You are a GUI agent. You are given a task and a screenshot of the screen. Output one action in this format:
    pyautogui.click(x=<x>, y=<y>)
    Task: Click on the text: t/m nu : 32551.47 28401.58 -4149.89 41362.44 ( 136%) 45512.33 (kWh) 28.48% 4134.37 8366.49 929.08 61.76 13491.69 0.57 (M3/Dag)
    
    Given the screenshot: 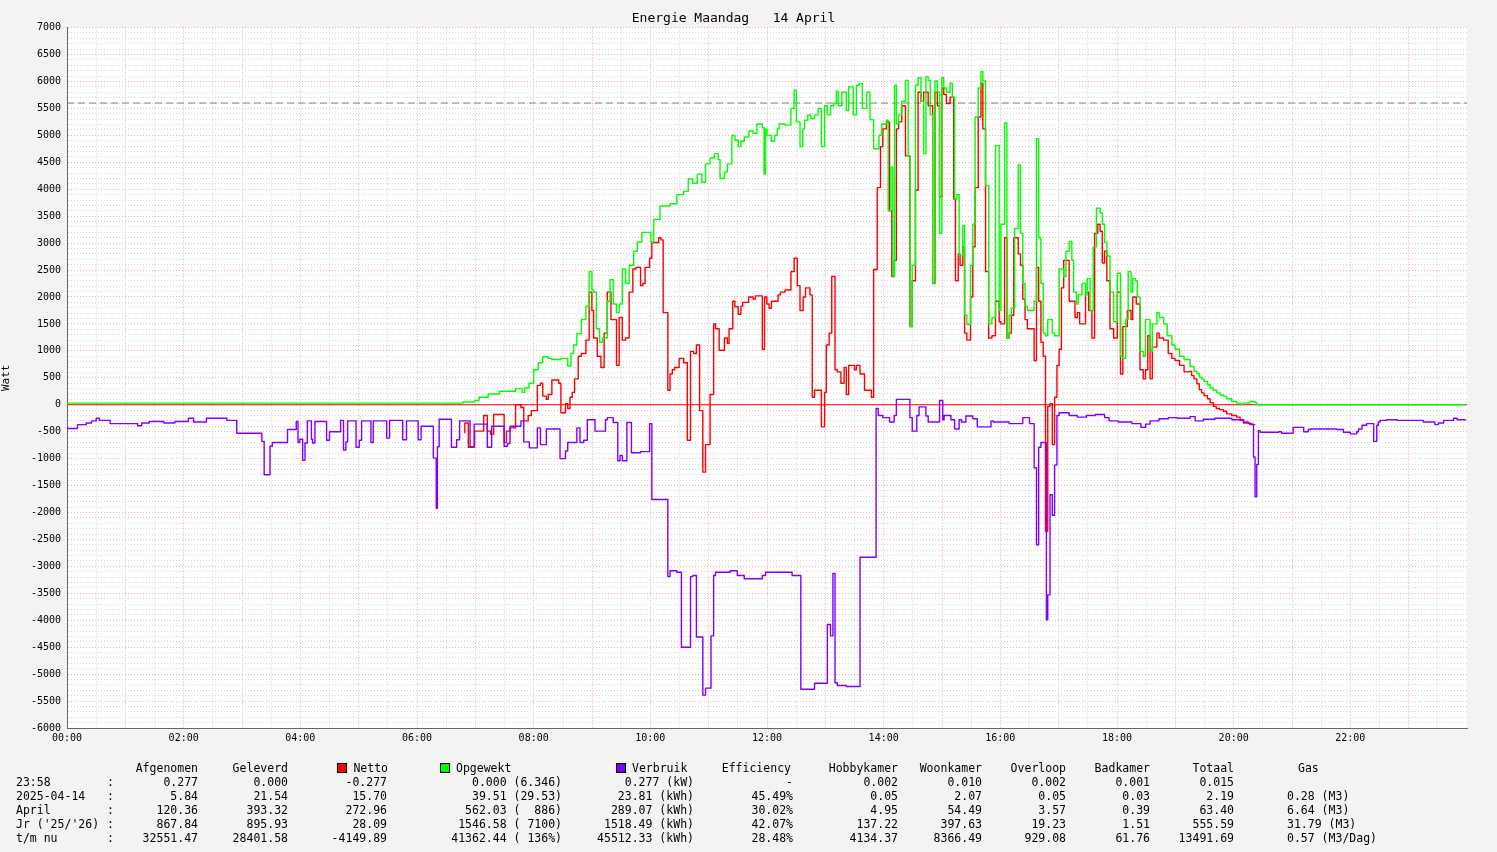 What is the action you would take?
    pyautogui.click(x=697, y=838)
    